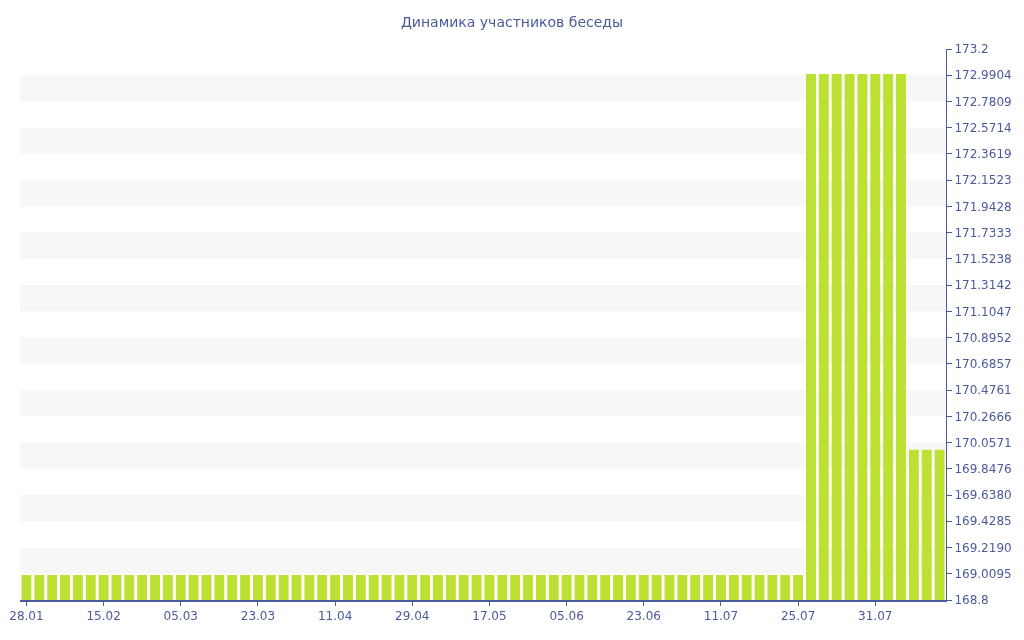 This screenshot has height=640, width=1024. What do you see at coordinates (983, 364) in the screenshot?
I see `y-tick-label: 170.6857` at bounding box center [983, 364].